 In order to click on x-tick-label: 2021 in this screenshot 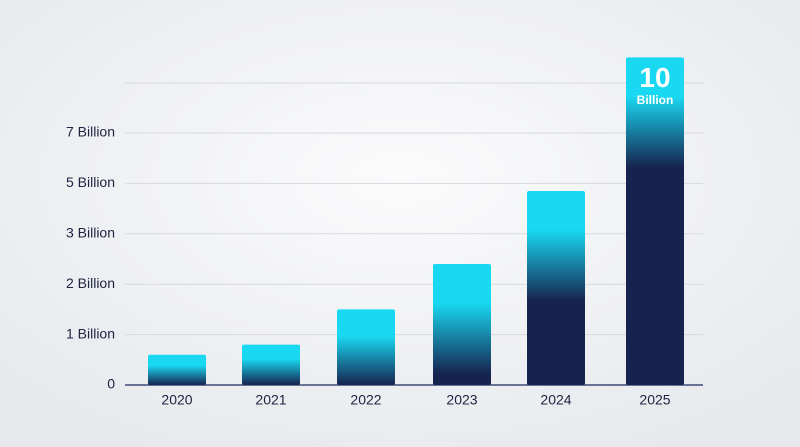, I will do `click(270, 400)`.